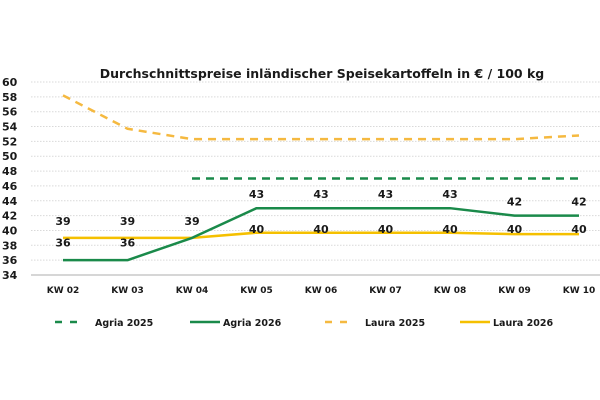 The image size is (600, 400). I want to click on series-line-agria-2026, so click(321, 234).